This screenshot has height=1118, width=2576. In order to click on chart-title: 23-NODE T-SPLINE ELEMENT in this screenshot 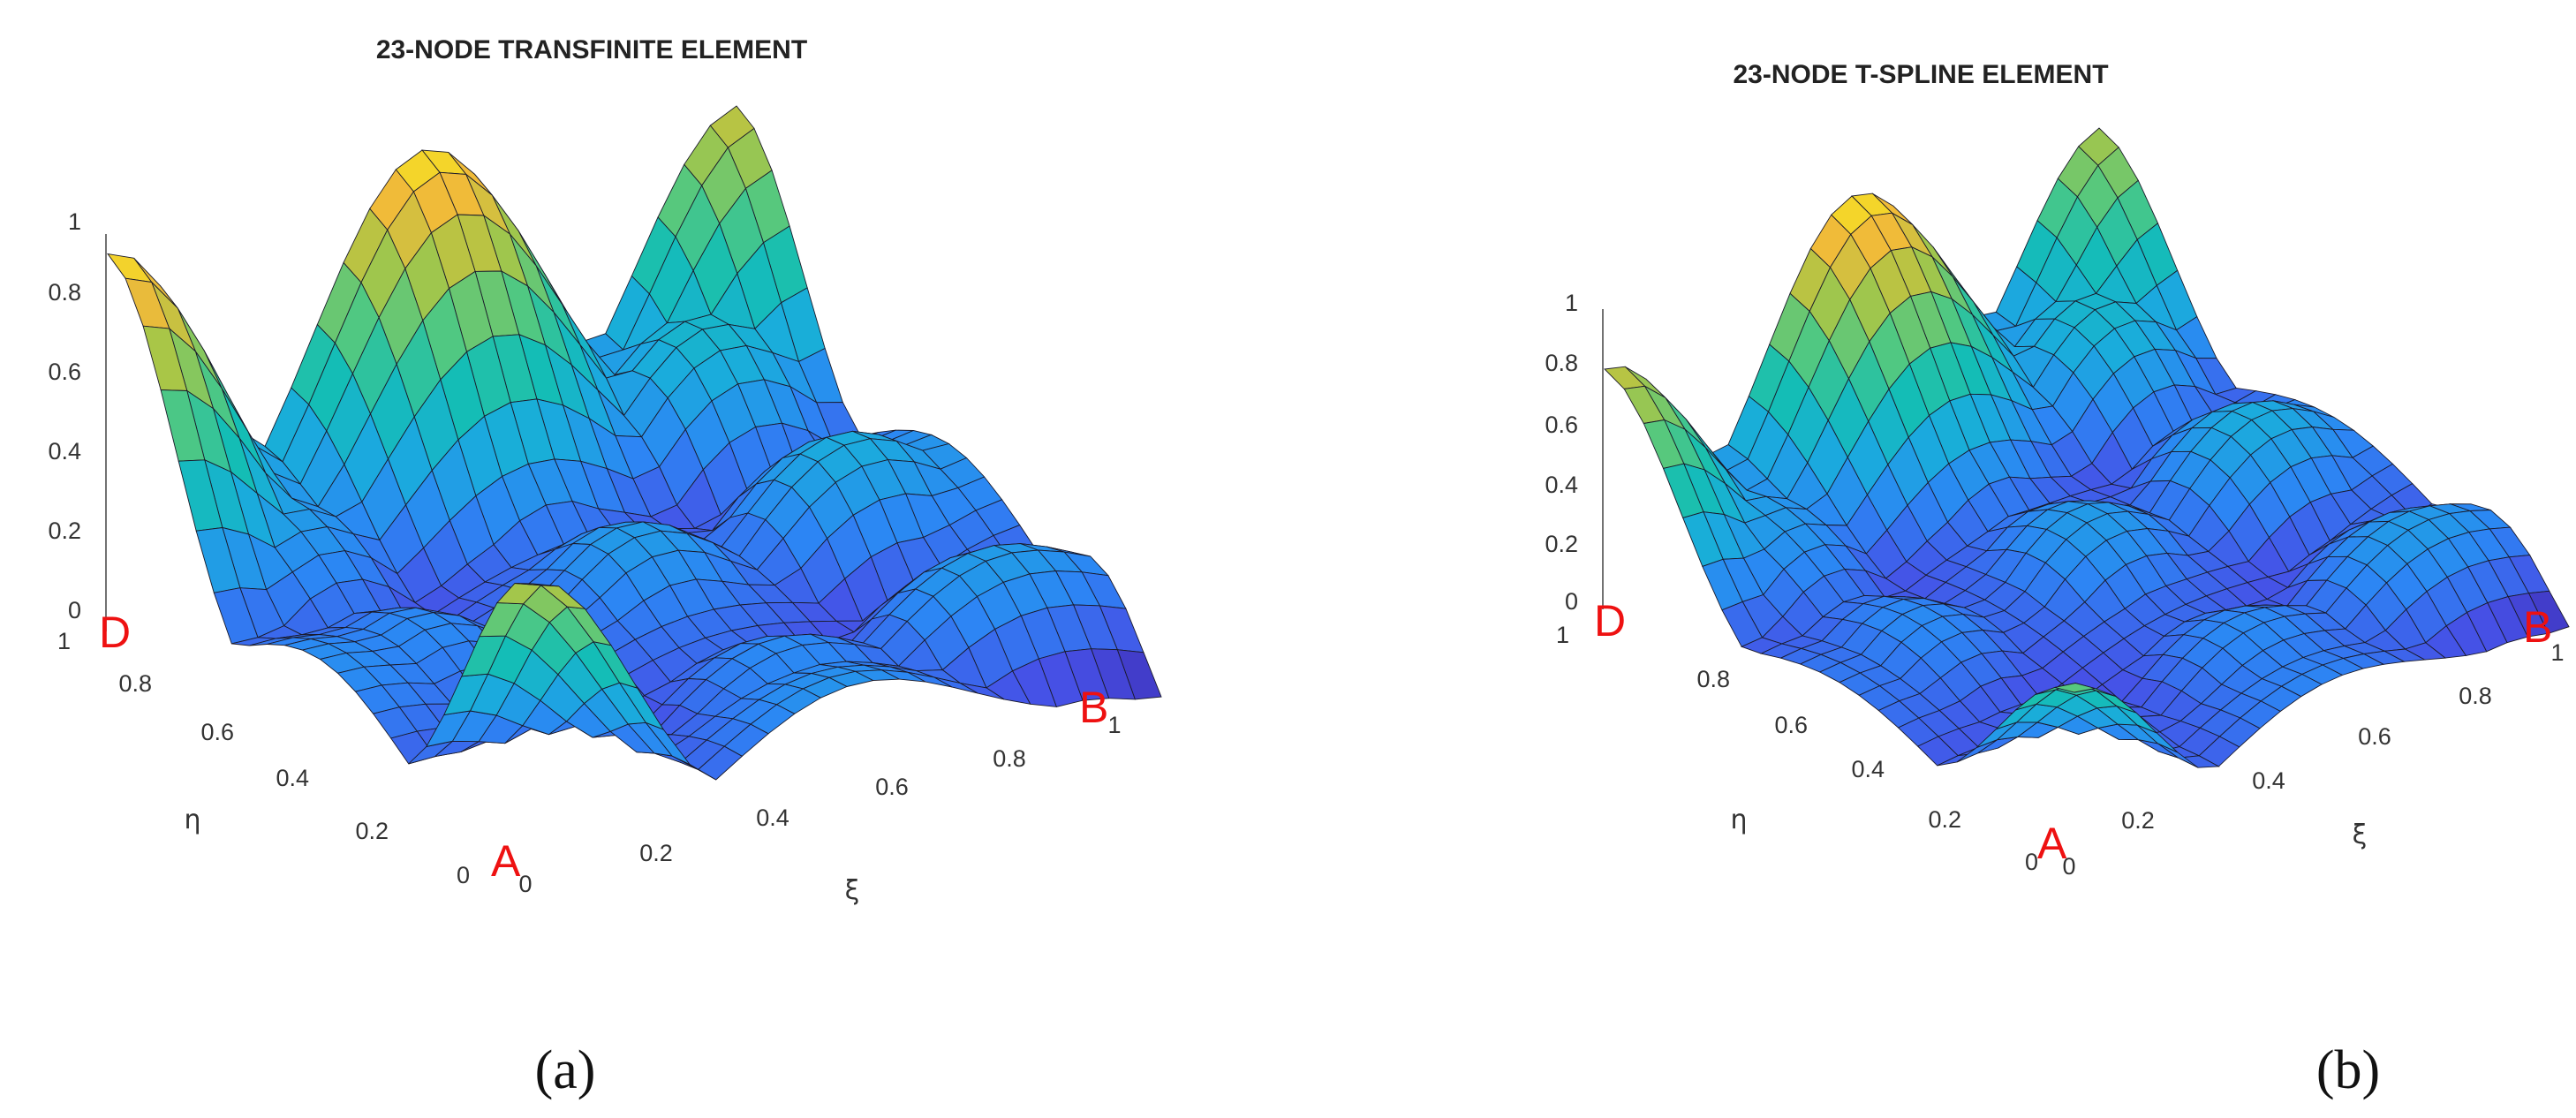, I will do `click(1920, 74)`.